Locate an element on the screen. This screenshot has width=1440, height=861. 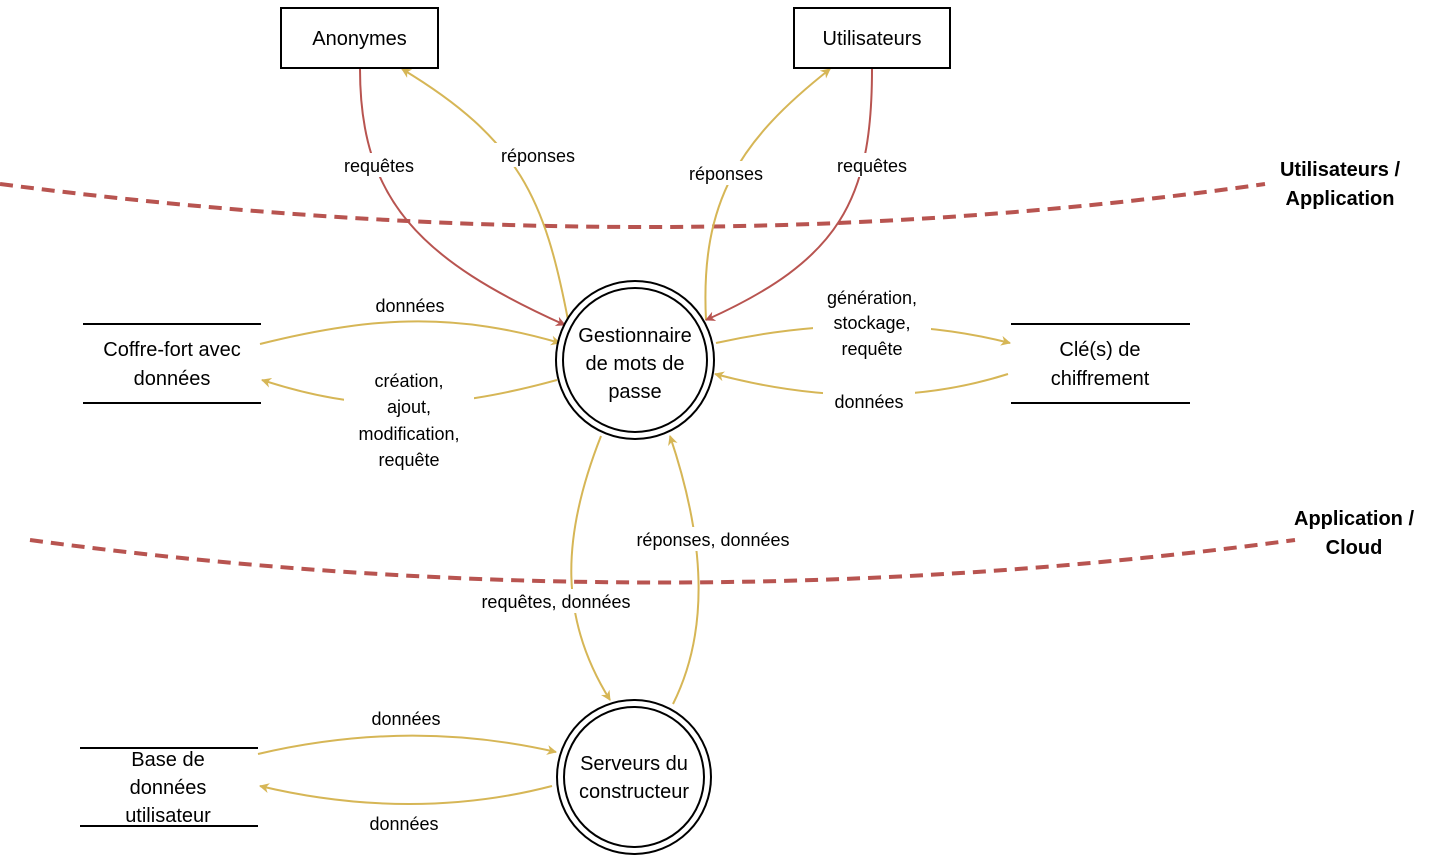
edge-label-serveurs-reponses: réponses, données is located at coordinates (713, 539).